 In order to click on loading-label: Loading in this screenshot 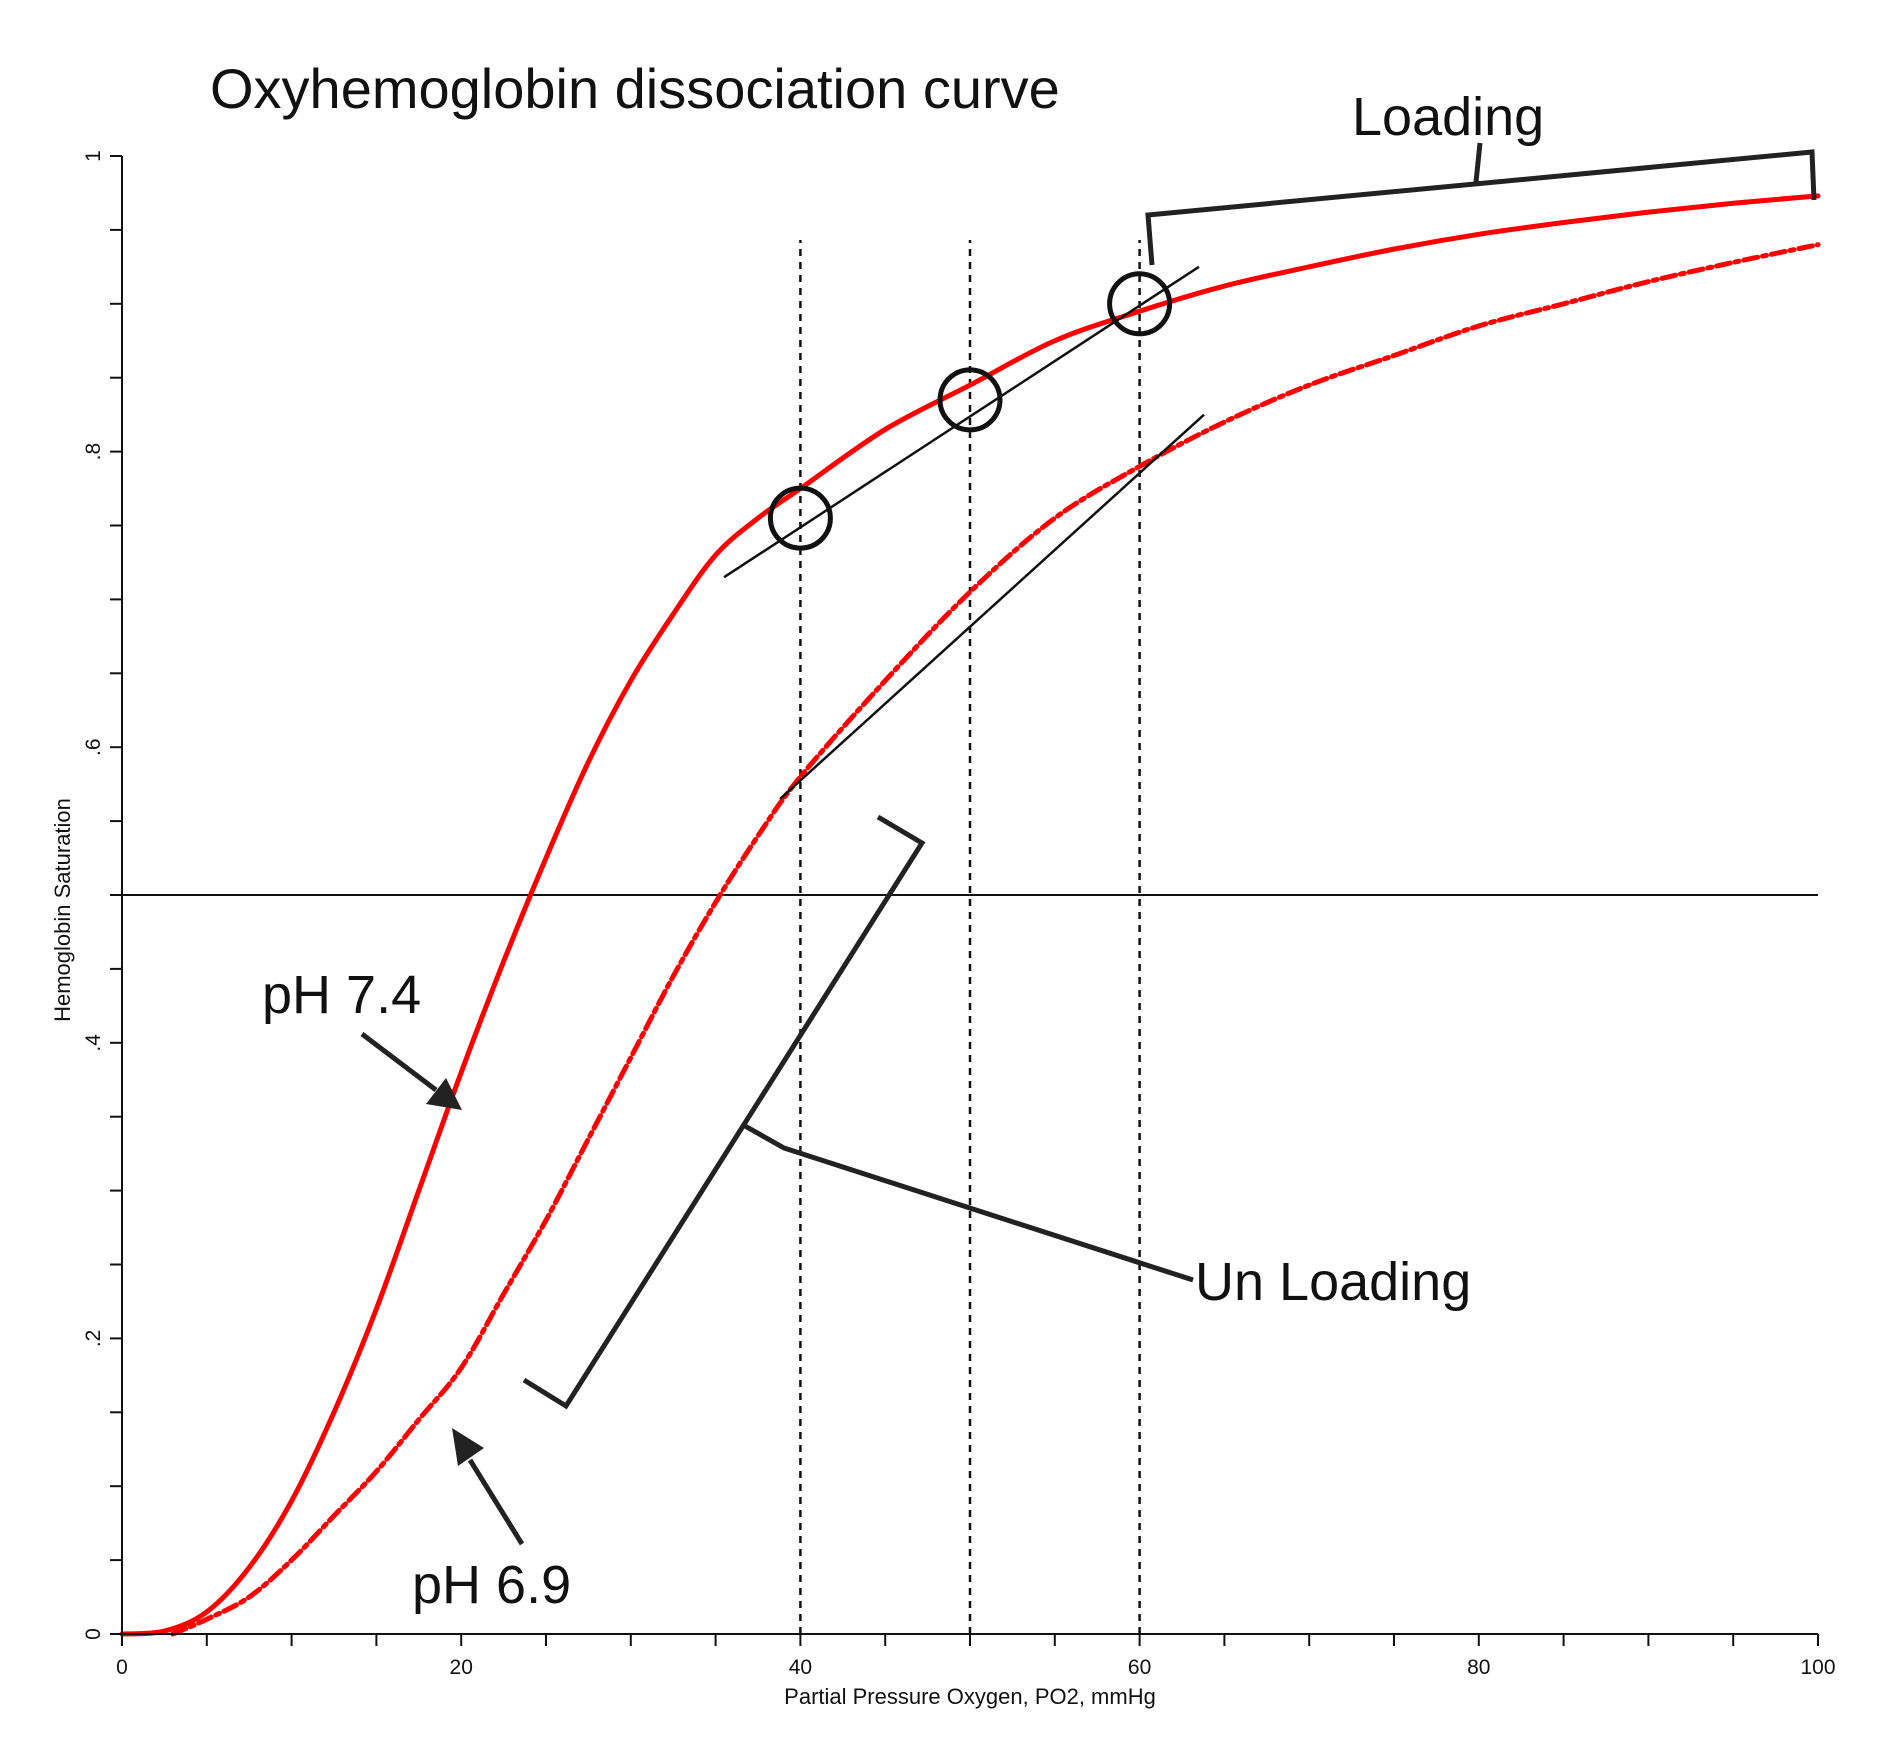, I will do `click(1448, 117)`.